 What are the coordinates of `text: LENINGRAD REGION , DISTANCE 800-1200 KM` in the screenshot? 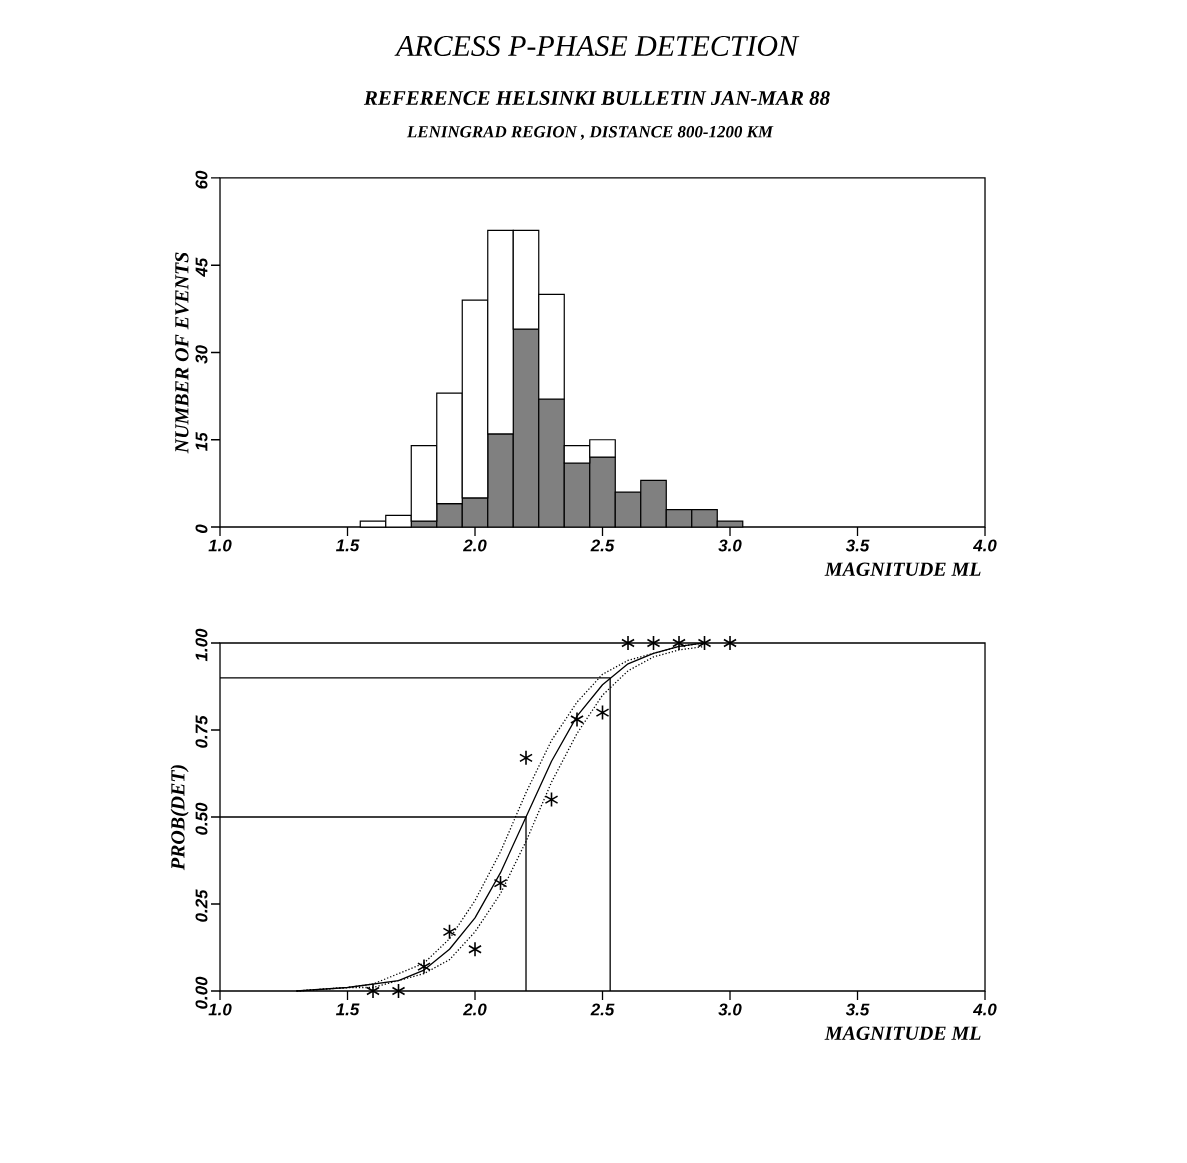 It's located at (590, 133).